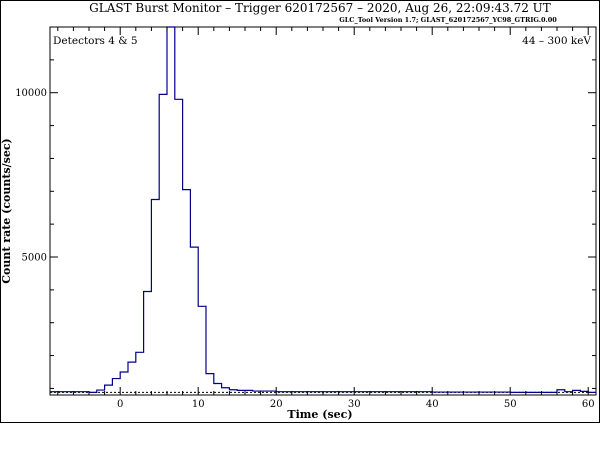  What do you see at coordinates (556, 41) in the screenshot?
I see `annotation-energy: 44 – 300 keV` at bounding box center [556, 41].